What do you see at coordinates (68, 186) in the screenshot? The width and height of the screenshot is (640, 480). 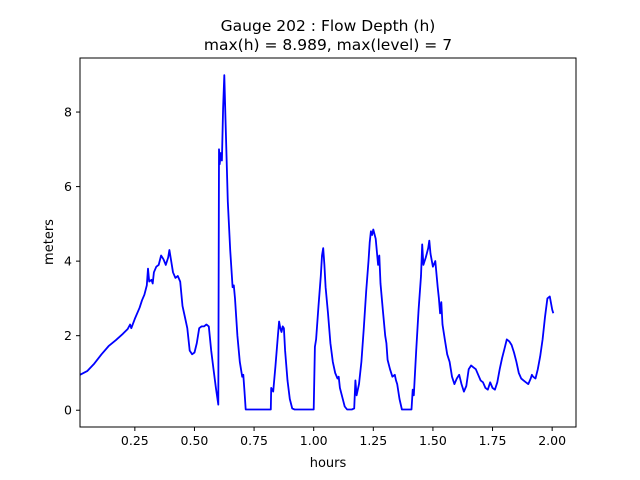 I see `y-tick-label: 6` at bounding box center [68, 186].